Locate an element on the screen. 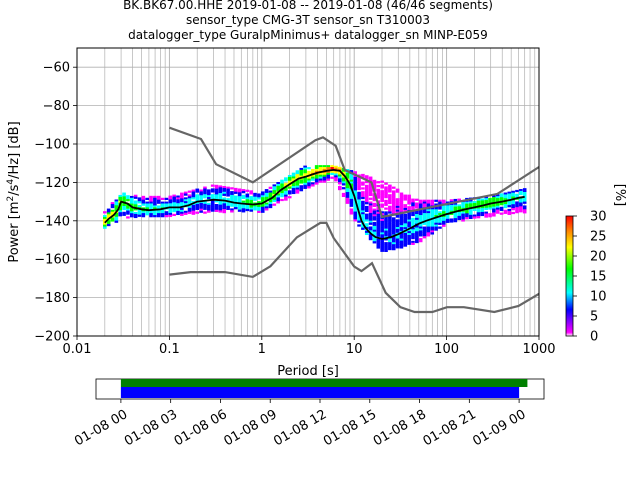 The image size is (640, 480). timeline-tick-label: 01-09 00 is located at coordinates (499, 428).